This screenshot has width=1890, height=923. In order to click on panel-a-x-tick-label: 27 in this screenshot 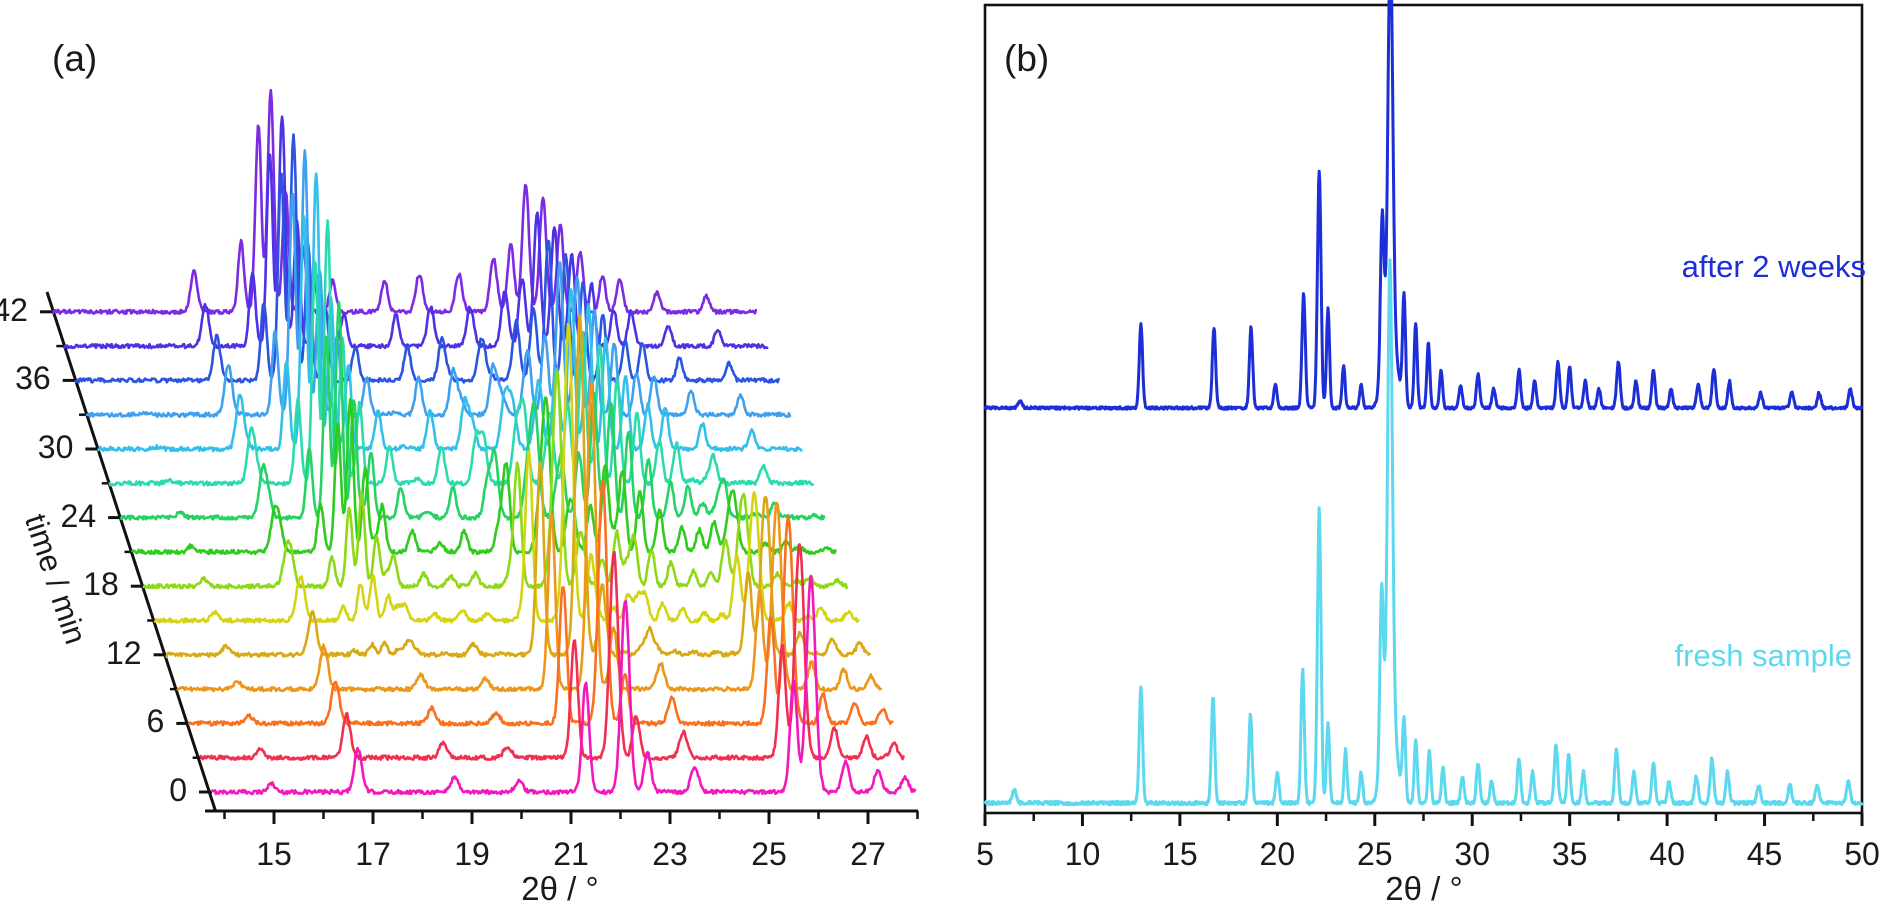, I will do `click(868, 854)`.